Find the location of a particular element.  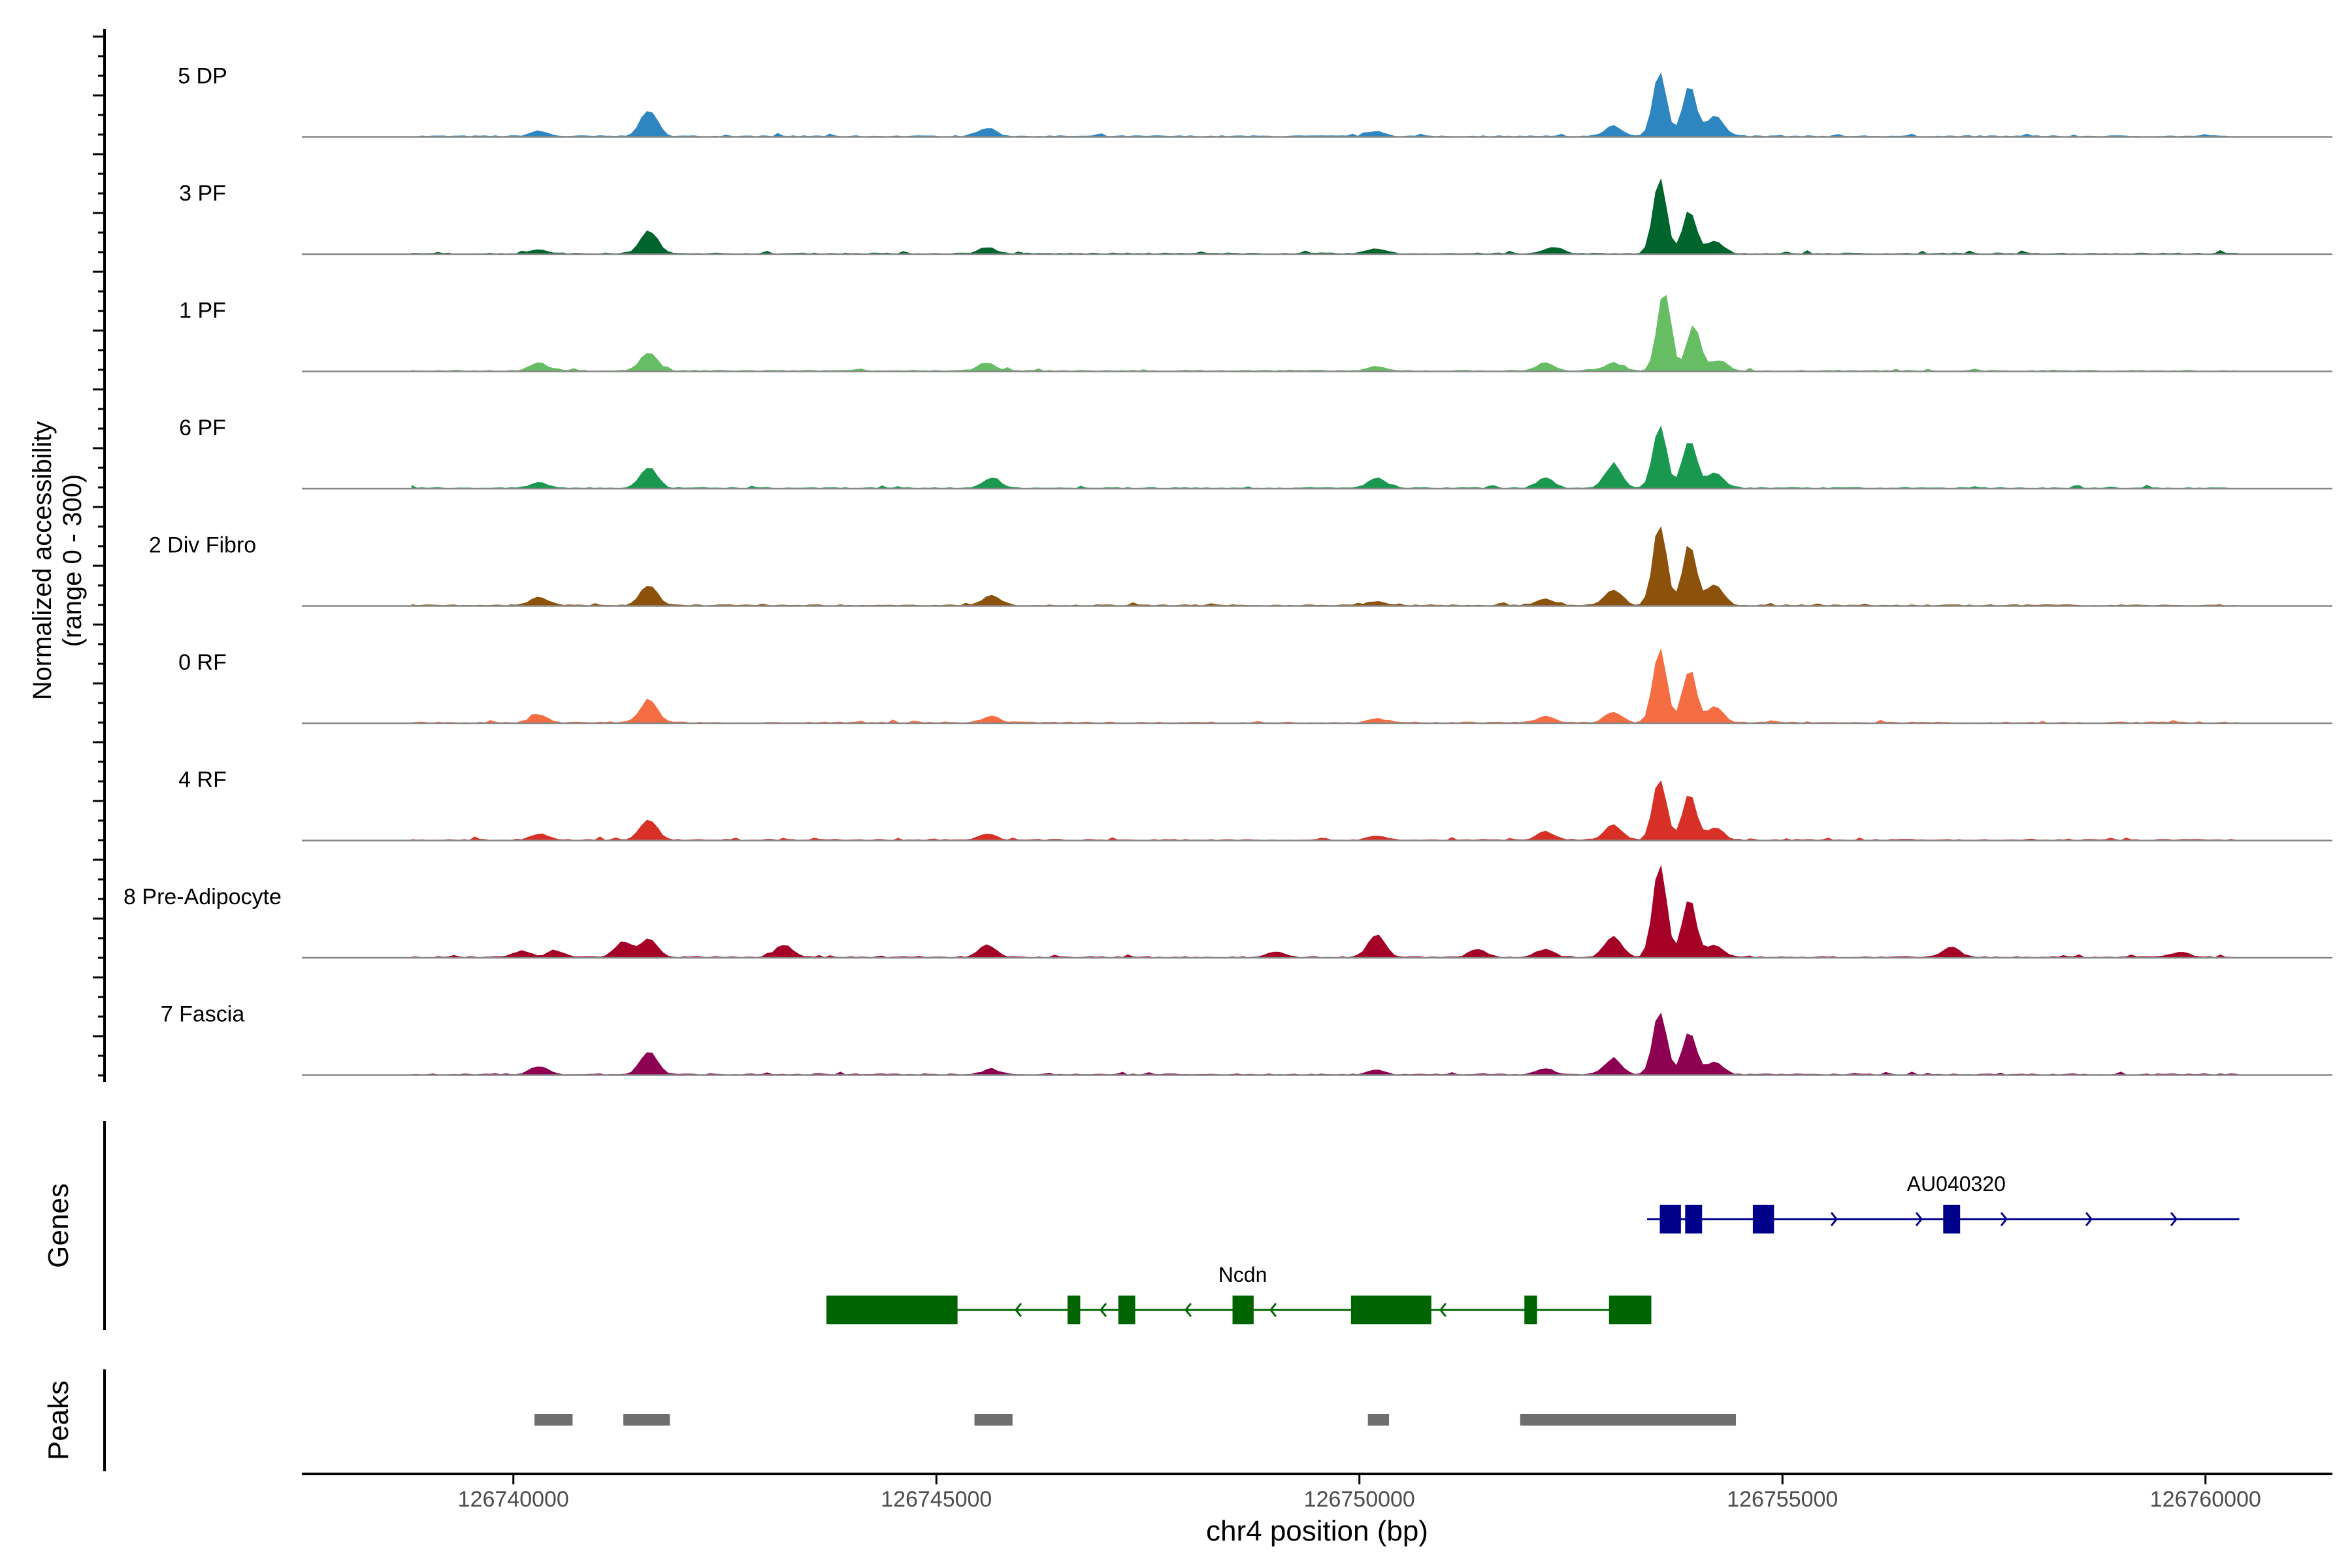

x-tick-label: 126755000 is located at coordinates (1782, 1499).